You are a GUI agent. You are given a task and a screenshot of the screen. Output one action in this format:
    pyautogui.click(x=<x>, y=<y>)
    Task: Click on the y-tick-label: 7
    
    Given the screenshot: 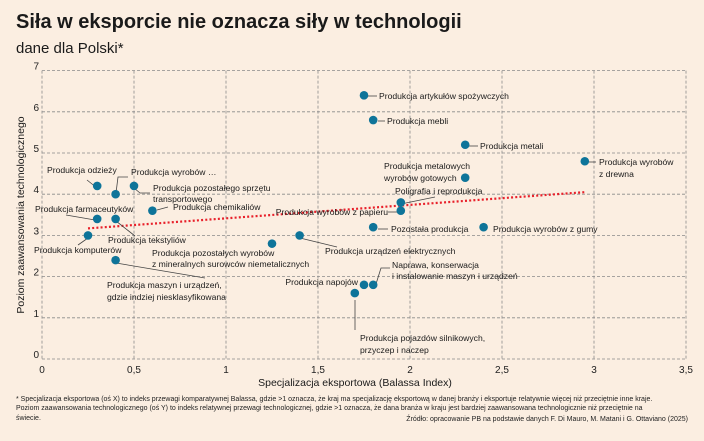 What is the action you would take?
    pyautogui.click(x=36, y=67)
    